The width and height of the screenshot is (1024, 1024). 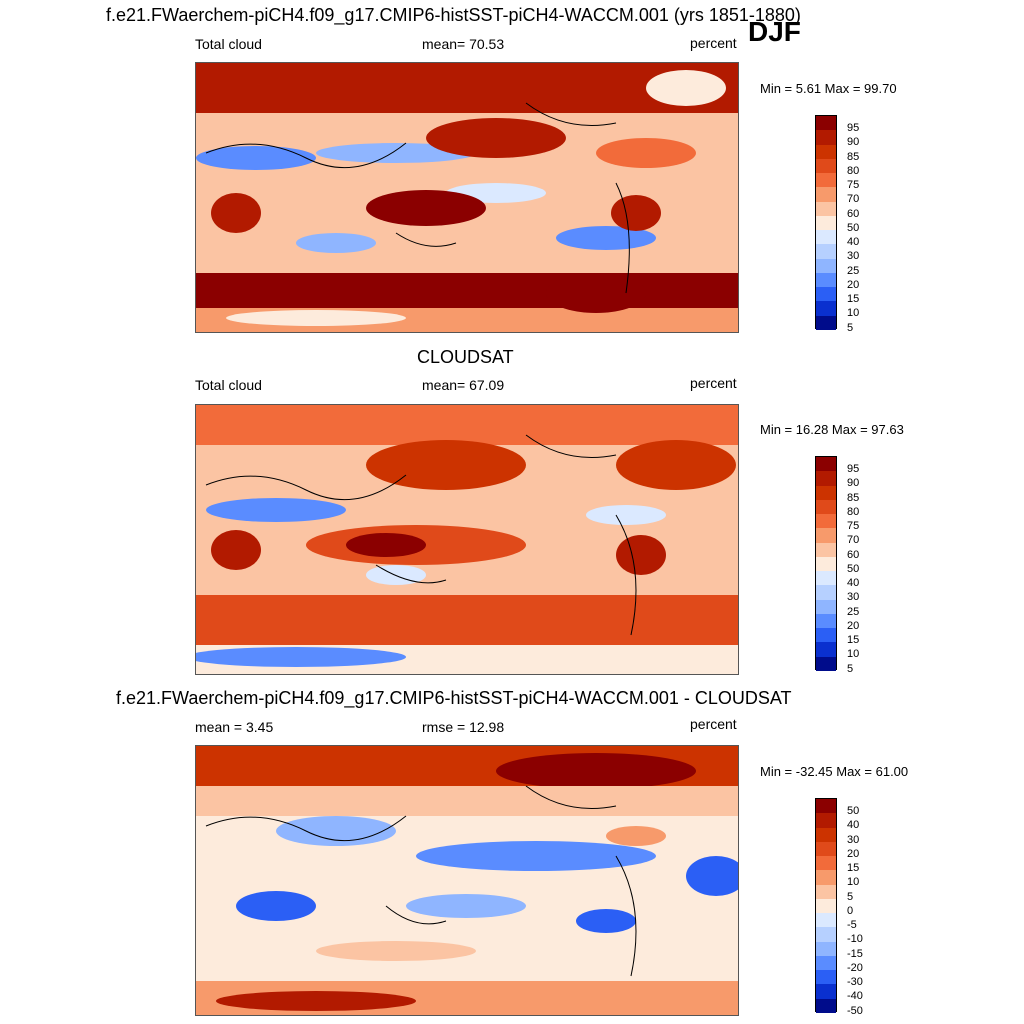 I want to click on colorbar-label: 85, so click(x=853, y=497).